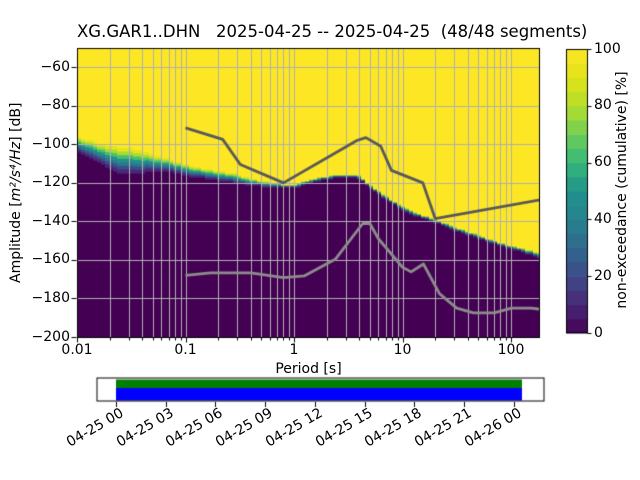 This screenshot has height=480, width=640. Describe the element at coordinates (603, 218) in the screenshot. I see `colorbar-tick-label: 40` at that location.